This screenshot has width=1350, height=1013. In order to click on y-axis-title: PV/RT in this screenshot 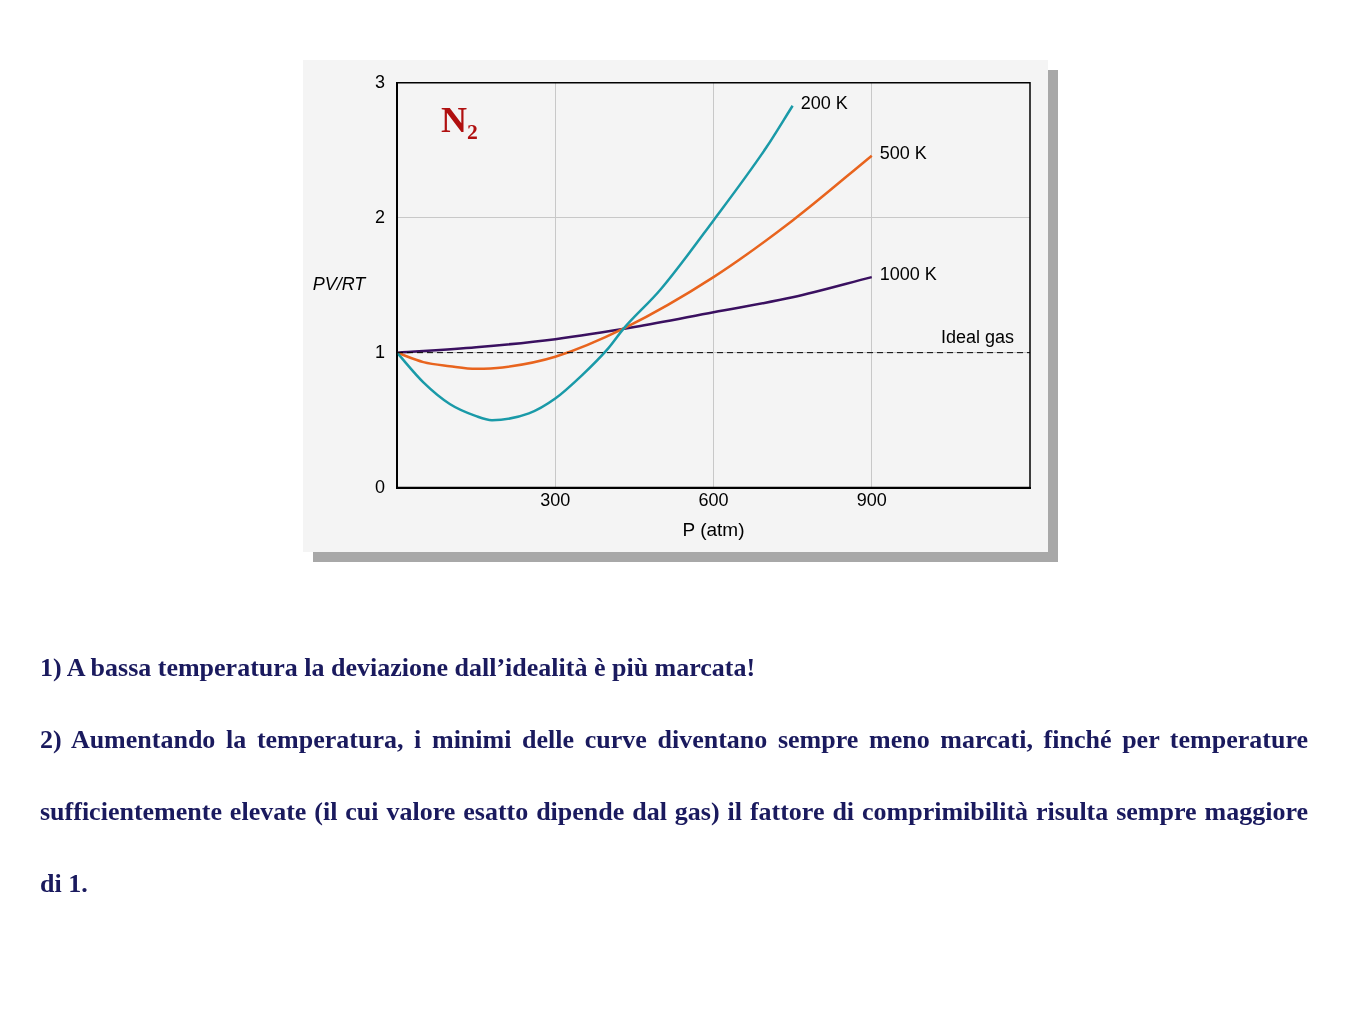, I will do `click(340, 284)`.